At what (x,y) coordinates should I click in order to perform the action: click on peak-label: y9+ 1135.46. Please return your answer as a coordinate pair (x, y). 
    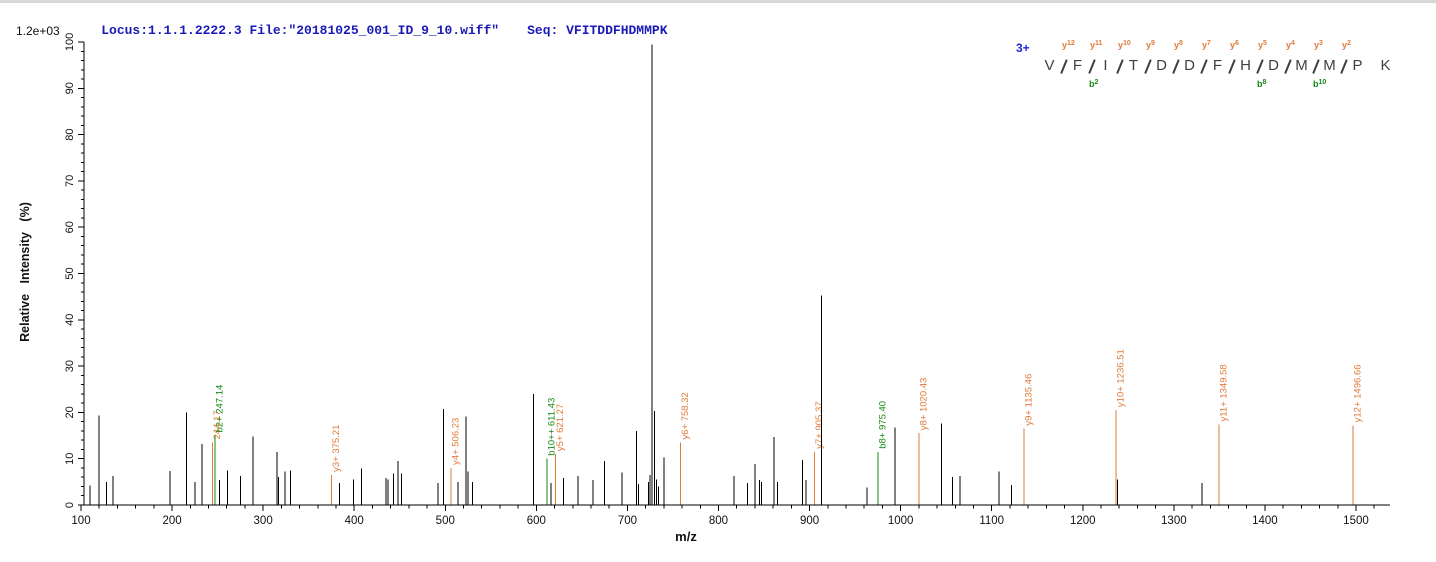
    Looking at the image, I should click on (1028, 400).